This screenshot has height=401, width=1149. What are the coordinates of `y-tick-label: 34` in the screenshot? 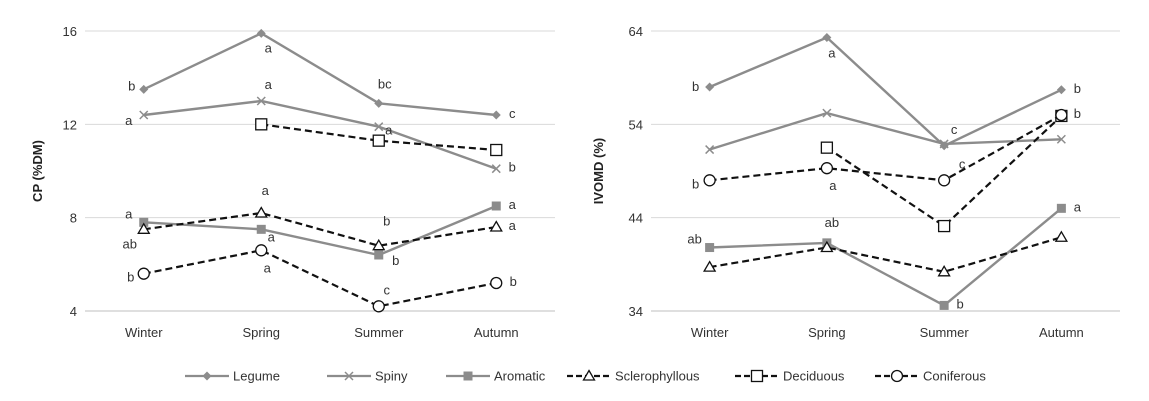 It's located at (636, 311).